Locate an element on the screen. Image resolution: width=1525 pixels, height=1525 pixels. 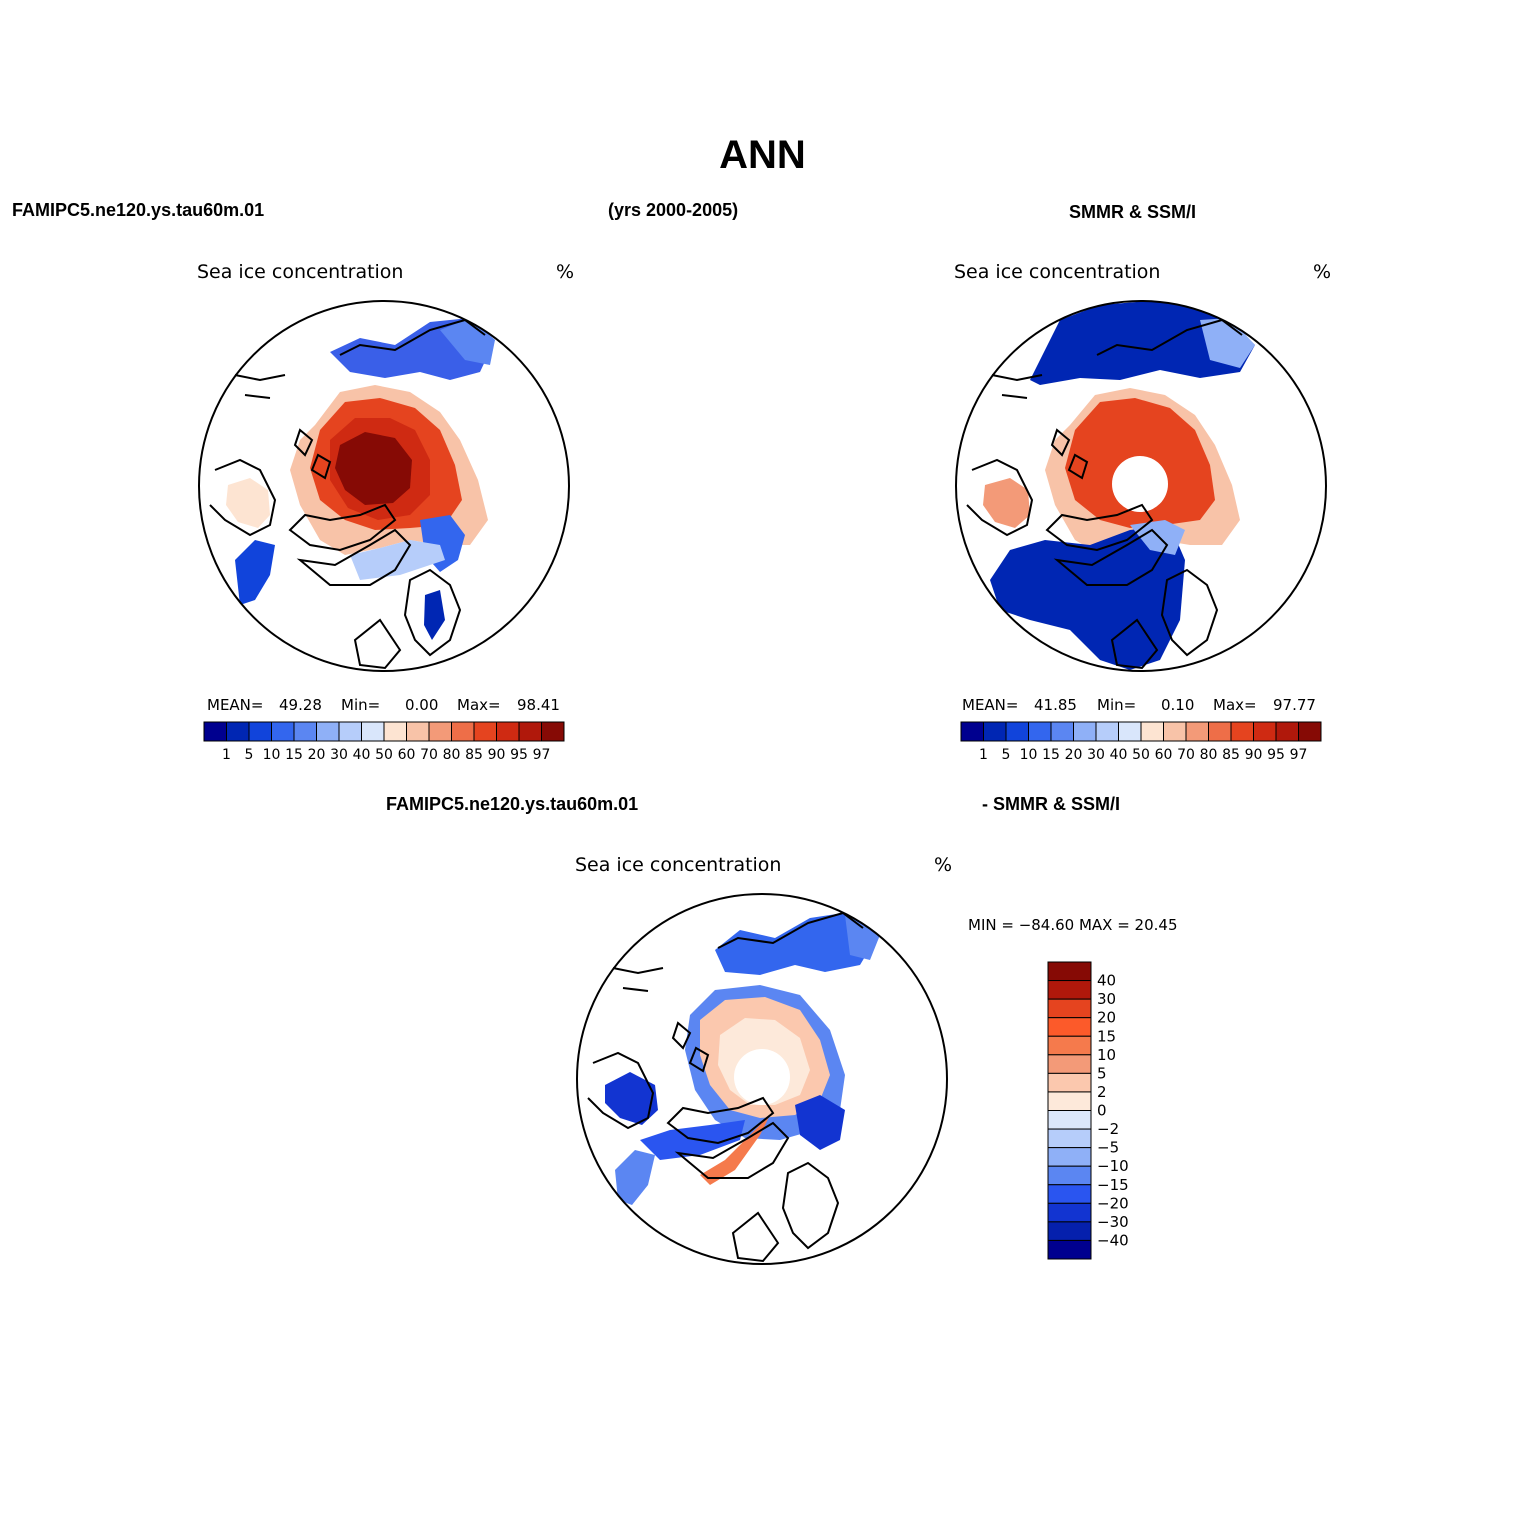
model-min-label: Min= is located at coordinates (361, 705).